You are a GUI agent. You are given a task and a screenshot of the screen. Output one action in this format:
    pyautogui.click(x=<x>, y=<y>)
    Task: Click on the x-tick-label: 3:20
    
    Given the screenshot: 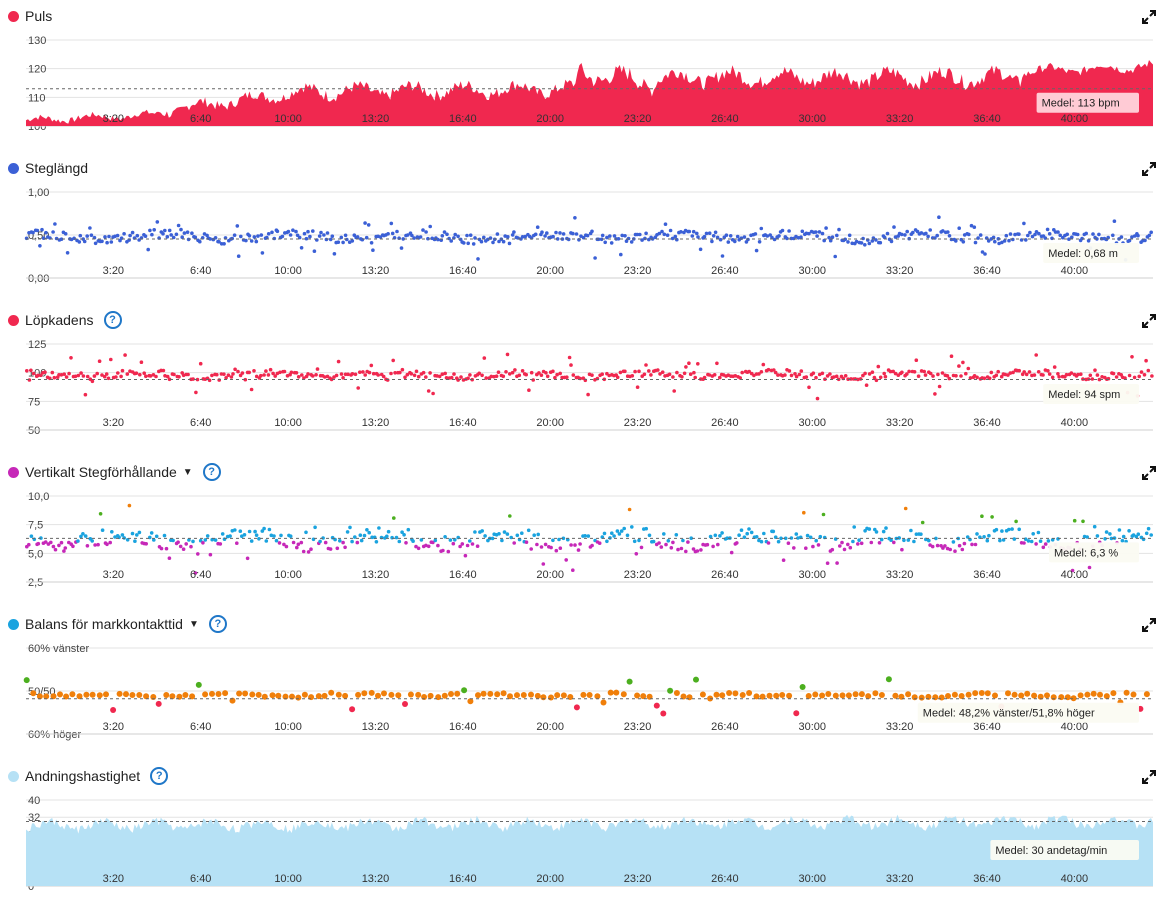 What is the action you would take?
    pyautogui.click(x=113, y=575)
    